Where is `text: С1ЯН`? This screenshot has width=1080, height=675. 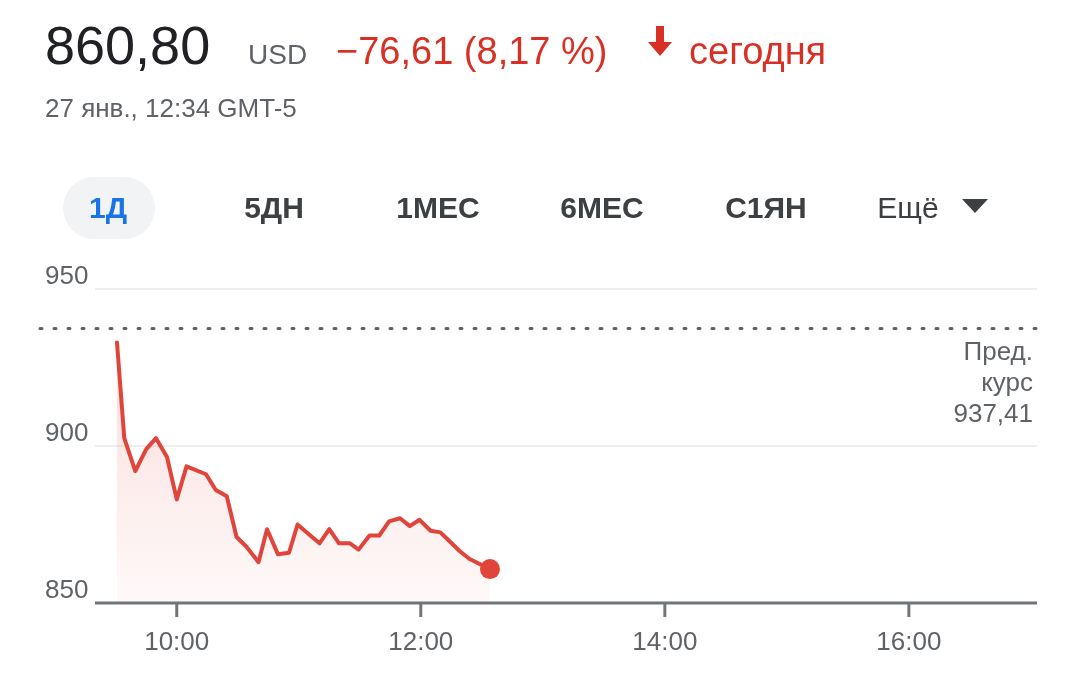
text: С1ЯН is located at coordinates (766, 207).